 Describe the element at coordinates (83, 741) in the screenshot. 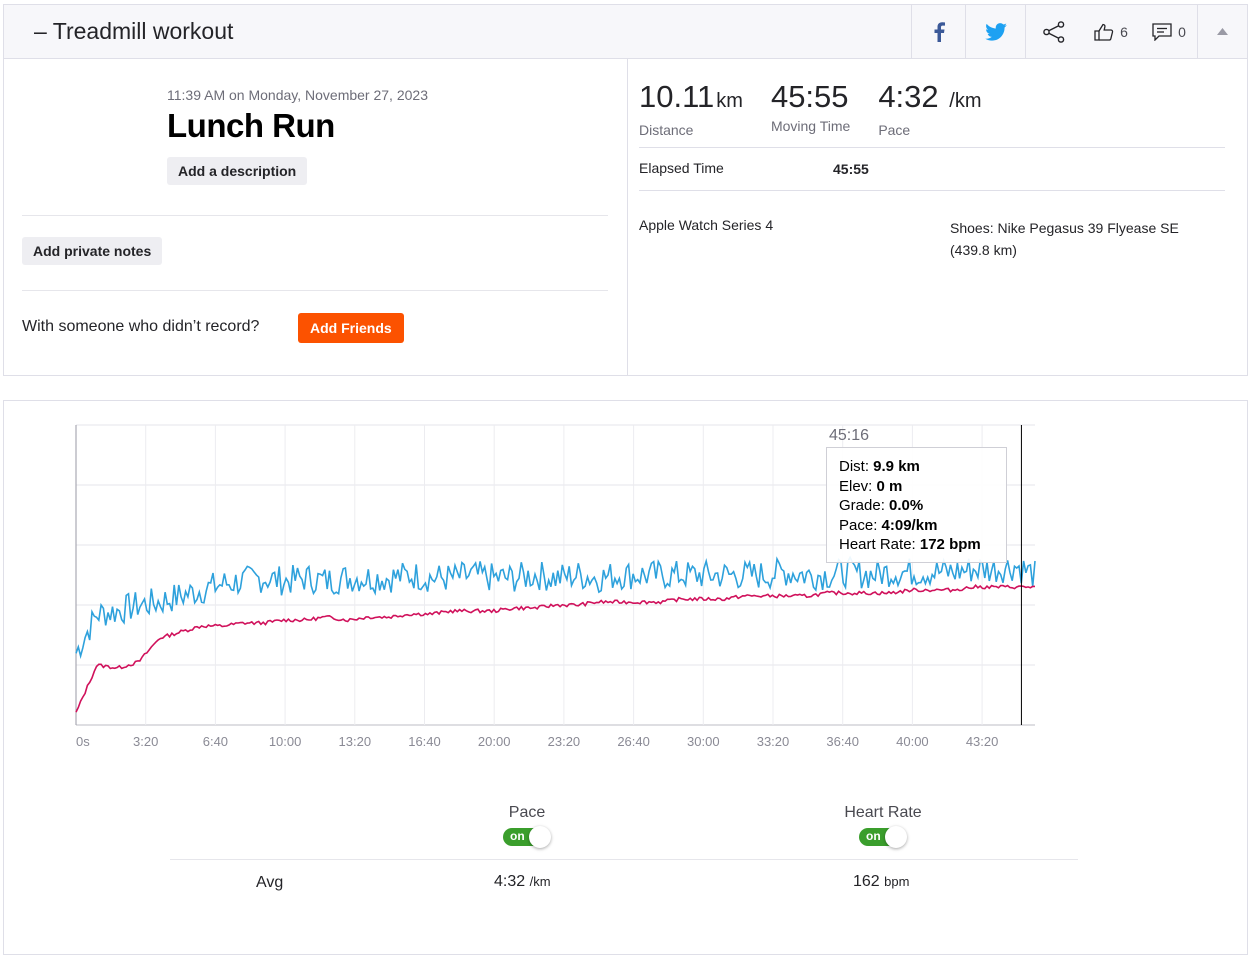

I see `x-tick-label: 0s` at that location.